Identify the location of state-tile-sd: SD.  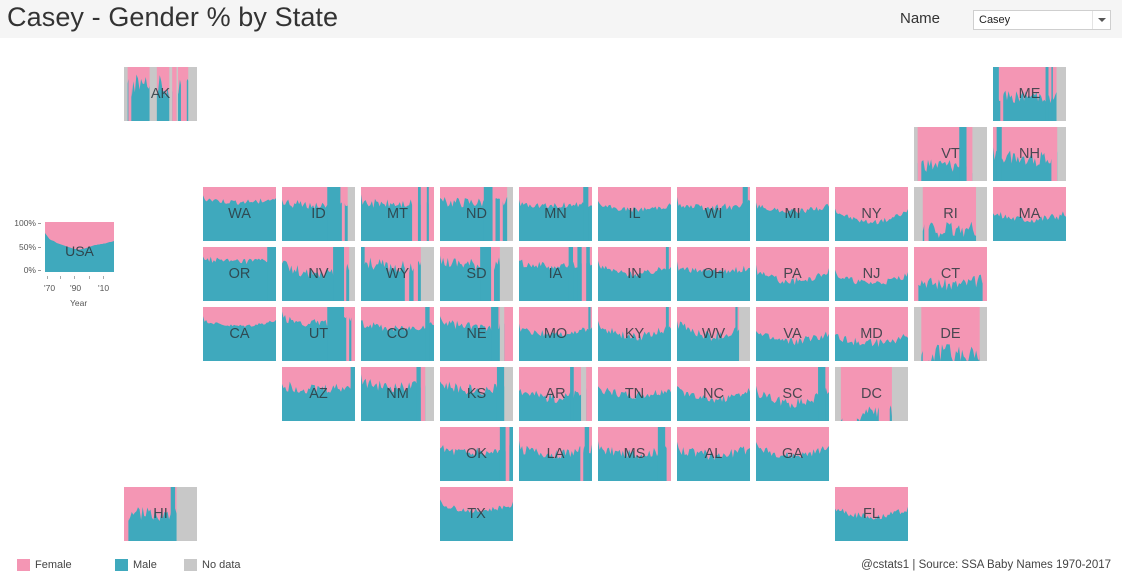
(476, 274).